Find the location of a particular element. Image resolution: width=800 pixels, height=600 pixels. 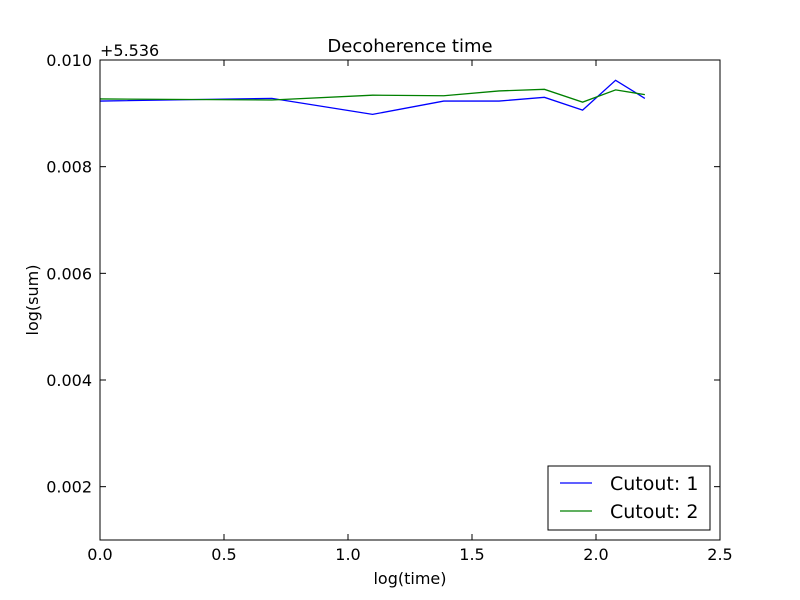

legend-label-cutout-2: Cutout: 2 is located at coordinates (654, 512).